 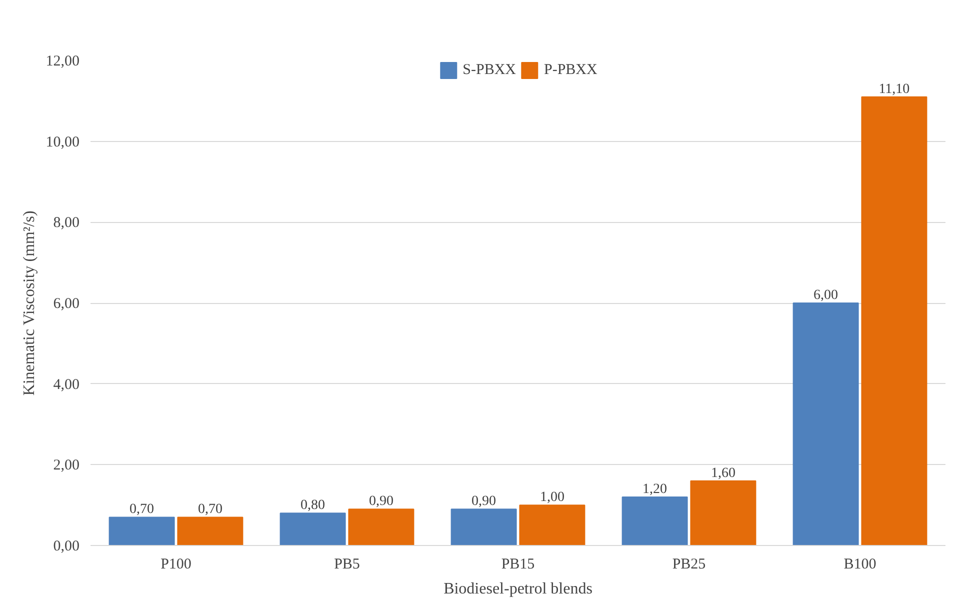 What do you see at coordinates (66, 223) in the screenshot?
I see `y-tick-label: 8,00` at bounding box center [66, 223].